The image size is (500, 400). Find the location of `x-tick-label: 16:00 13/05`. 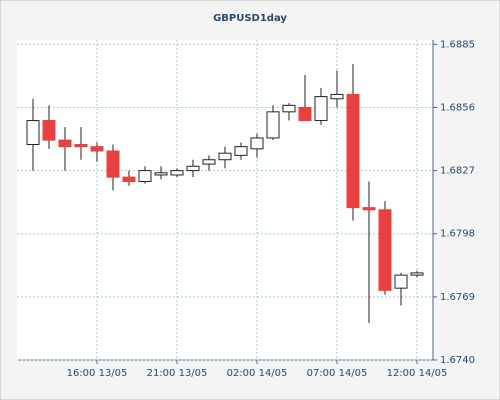

x-tick-label: 16:00 13/05 is located at coordinates (97, 373).